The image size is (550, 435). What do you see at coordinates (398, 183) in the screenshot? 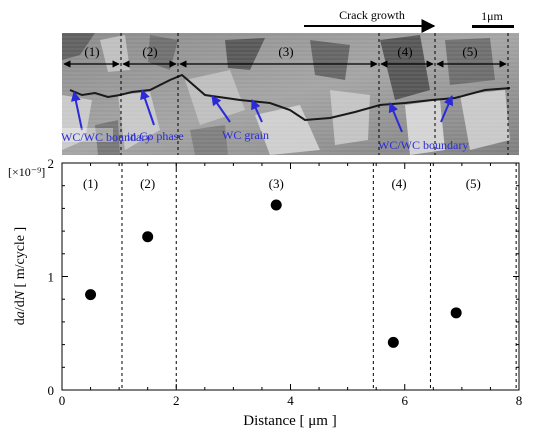
I see `region-label-4: (4)` at bounding box center [398, 183].